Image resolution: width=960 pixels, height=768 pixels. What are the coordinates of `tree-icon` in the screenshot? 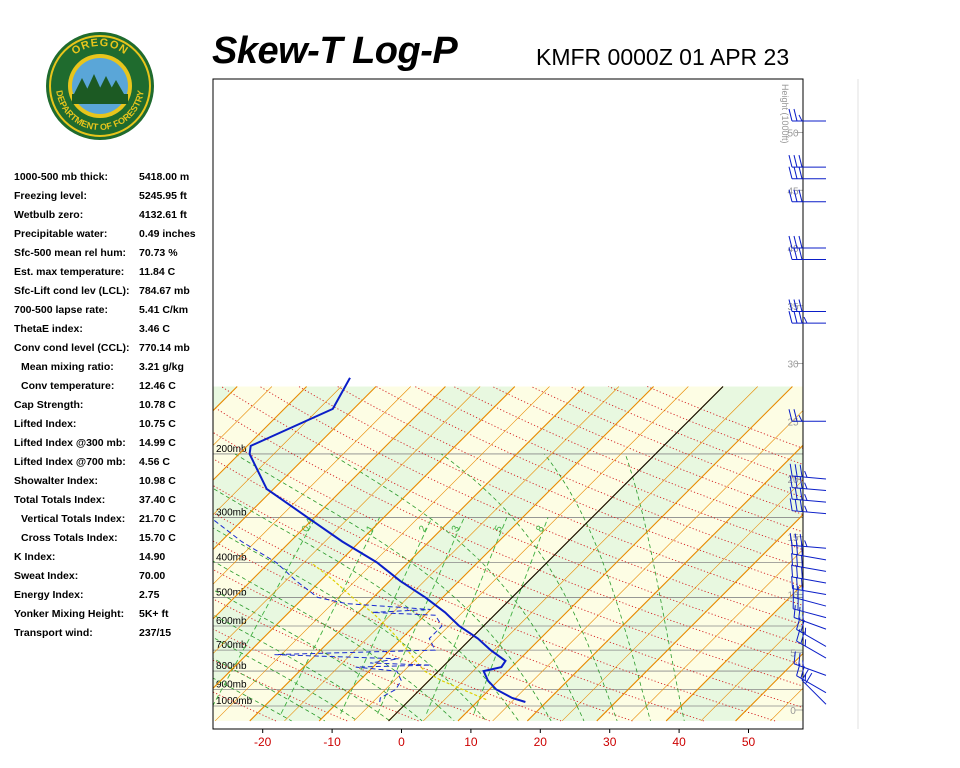 It's located at (99, 85).